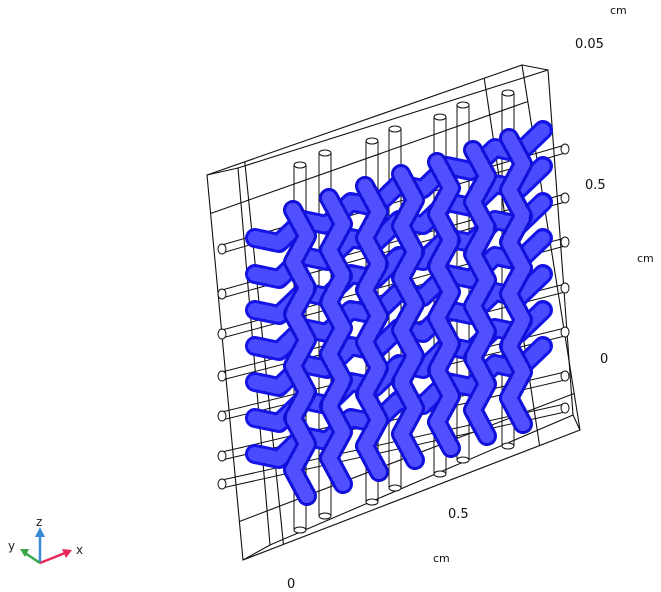 The height and width of the screenshot is (592, 661). I want to click on top-axis-unit: cm, so click(618, 10).